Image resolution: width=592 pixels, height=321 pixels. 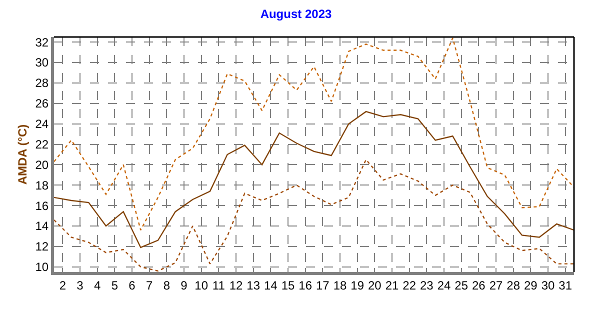 I want to click on x-tick-label: 8, so click(x=166, y=285).